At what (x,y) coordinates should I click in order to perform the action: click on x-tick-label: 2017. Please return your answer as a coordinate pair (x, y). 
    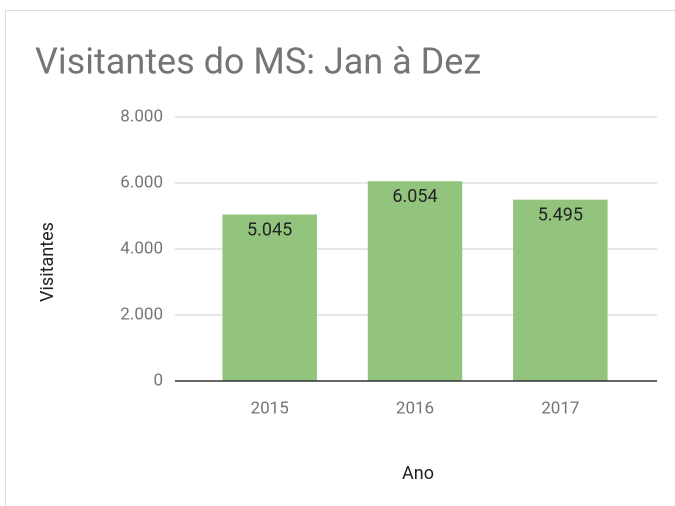
    Looking at the image, I should click on (560, 408).